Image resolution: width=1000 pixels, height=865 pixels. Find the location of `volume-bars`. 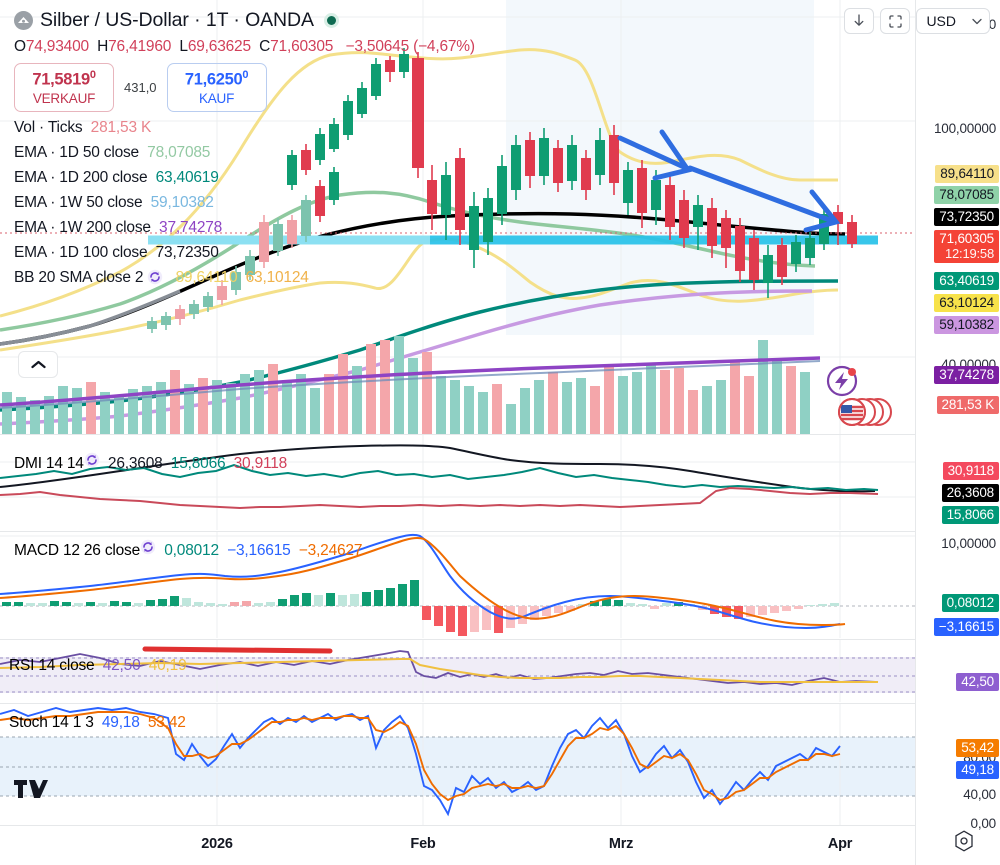

volume-bars is located at coordinates (406, 385).